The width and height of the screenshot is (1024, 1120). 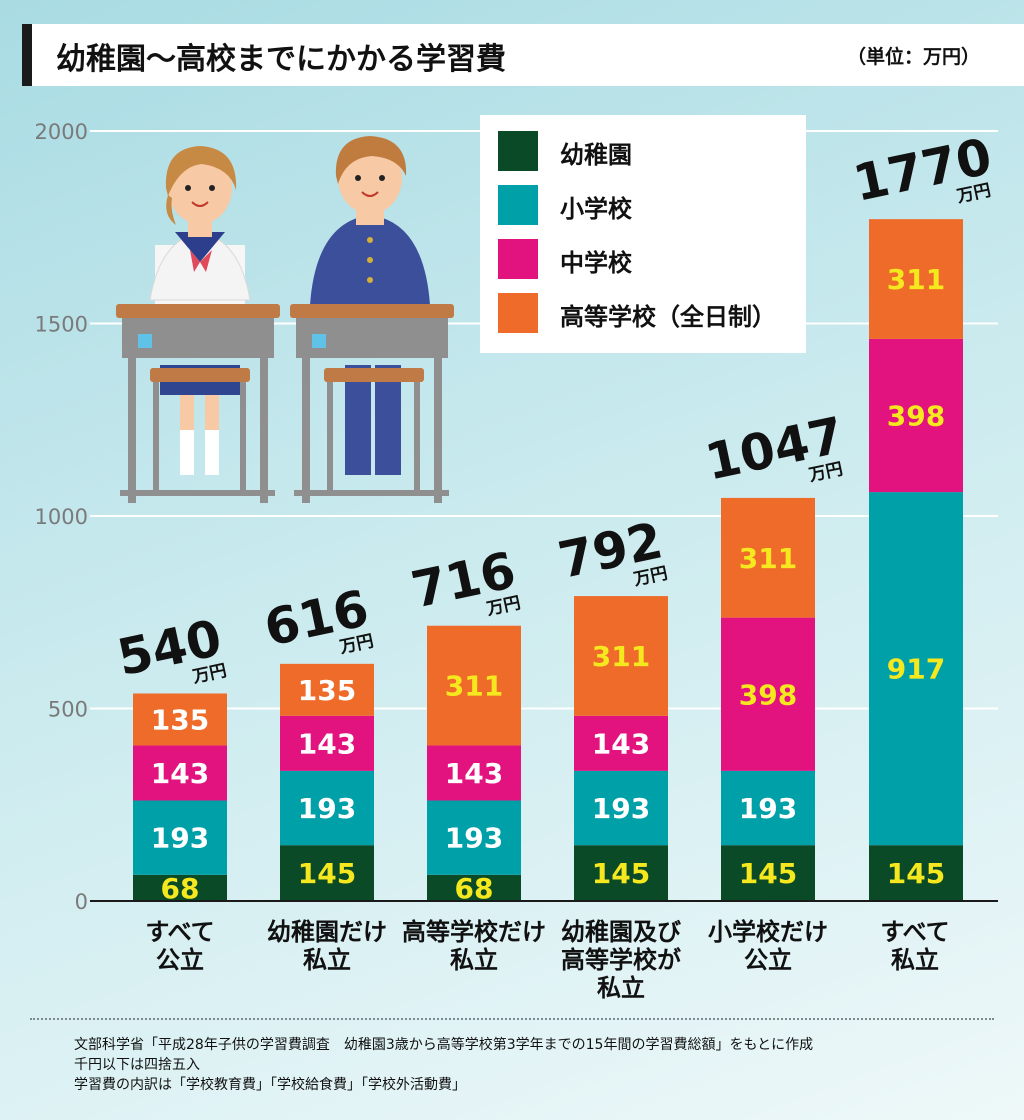 I want to click on chart-legend: 幼稚園 小学校 中学校 高等学校（全日制）, so click(x=643, y=234).